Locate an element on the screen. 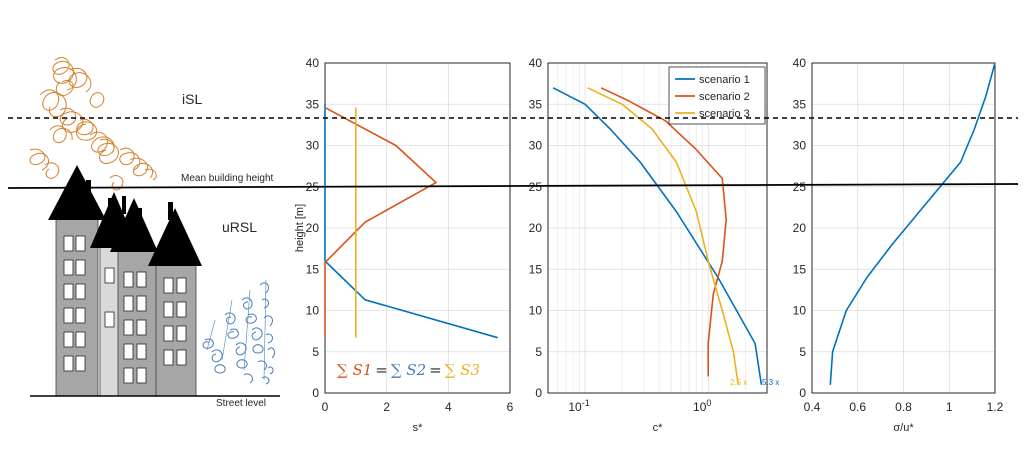 This screenshot has height=462, width=1024. sum-equation: ∑ S1 = ∑ S2 = ∑ S3 is located at coordinates (408, 370).